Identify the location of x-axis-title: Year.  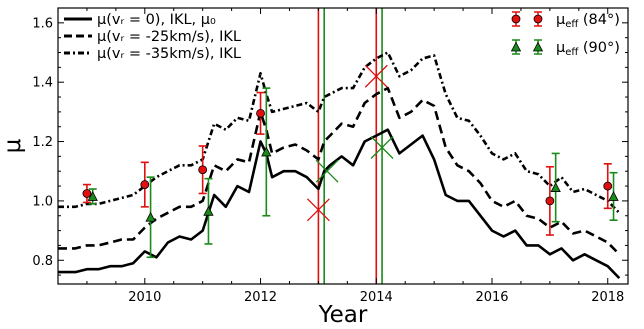
(343, 315).